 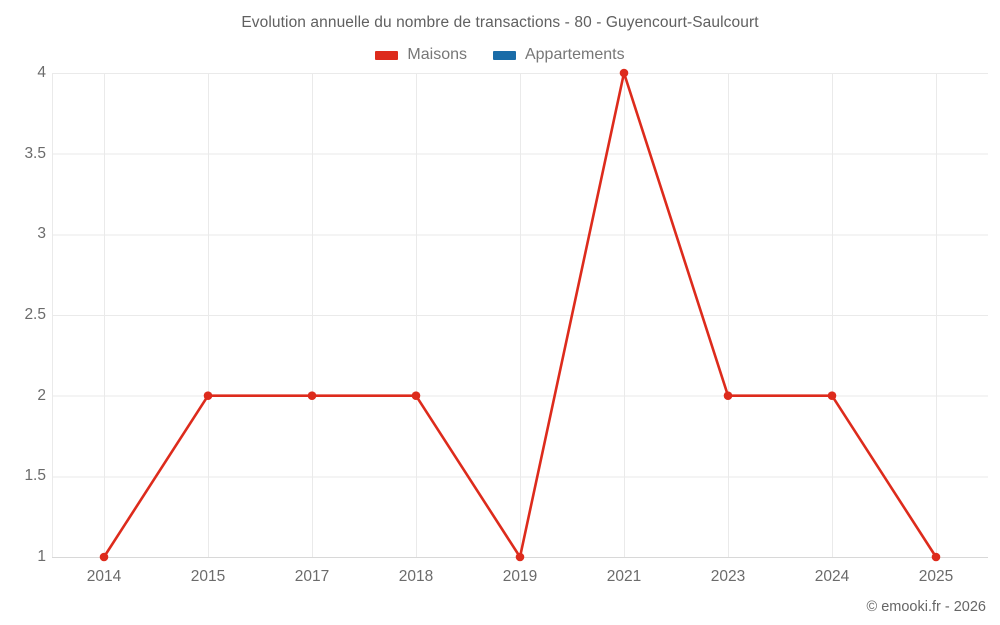 I want to click on x-axis-tick-label: 2018, so click(x=416, y=576).